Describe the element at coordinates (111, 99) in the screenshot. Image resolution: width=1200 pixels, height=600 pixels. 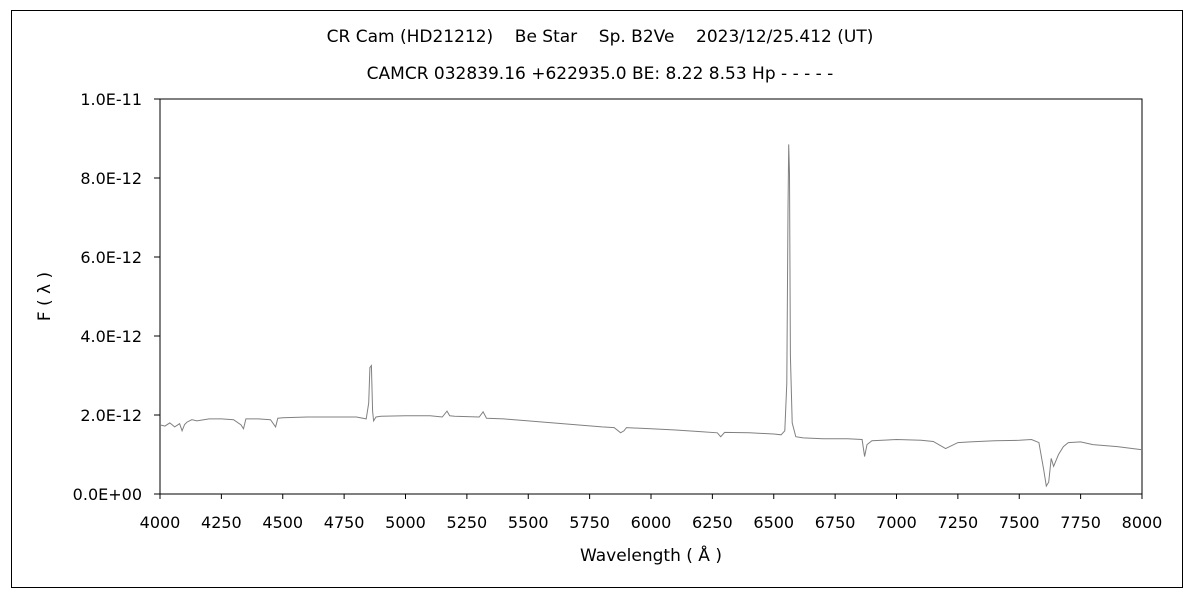
I see `y-tick-label: 1.0E-11` at that location.